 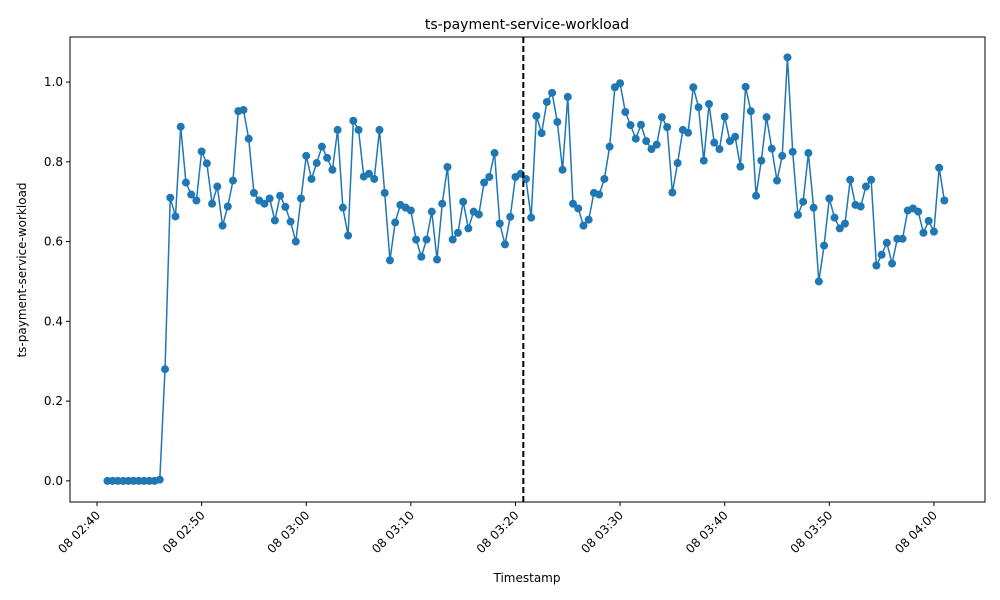 I want to click on y-tick-label: 0.2, so click(x=53, y=401).